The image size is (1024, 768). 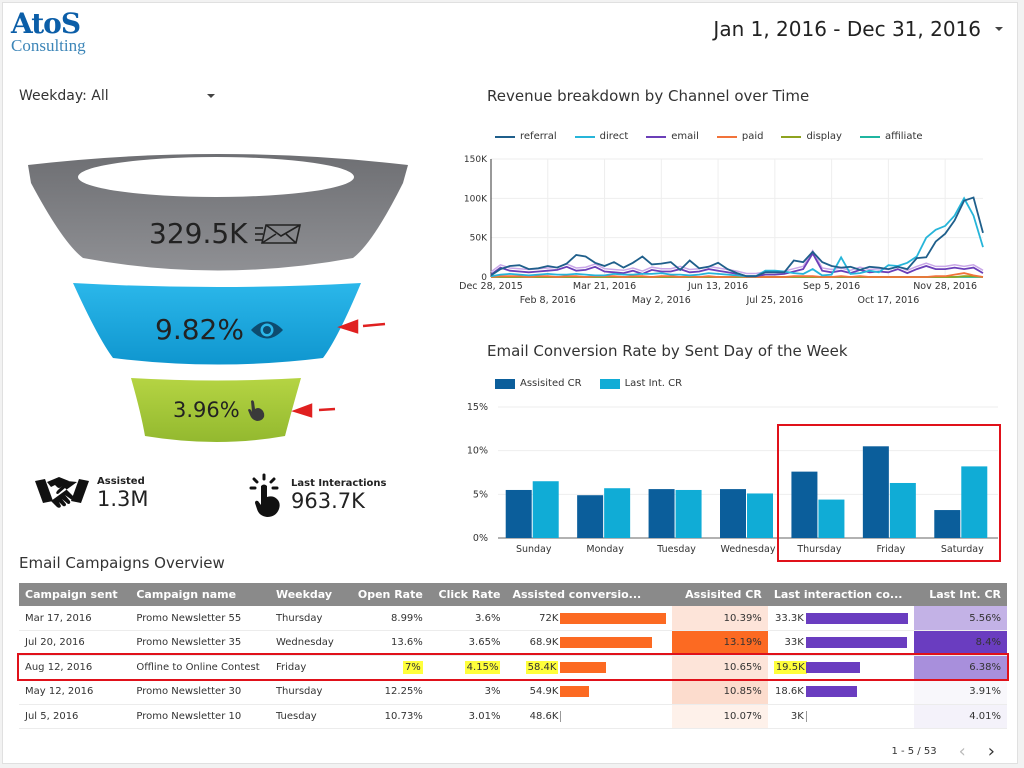 What do you see at coordinates (811, 136) in the screenshot?
I see `legend-item-display: display` at bounding box center [811, 136].